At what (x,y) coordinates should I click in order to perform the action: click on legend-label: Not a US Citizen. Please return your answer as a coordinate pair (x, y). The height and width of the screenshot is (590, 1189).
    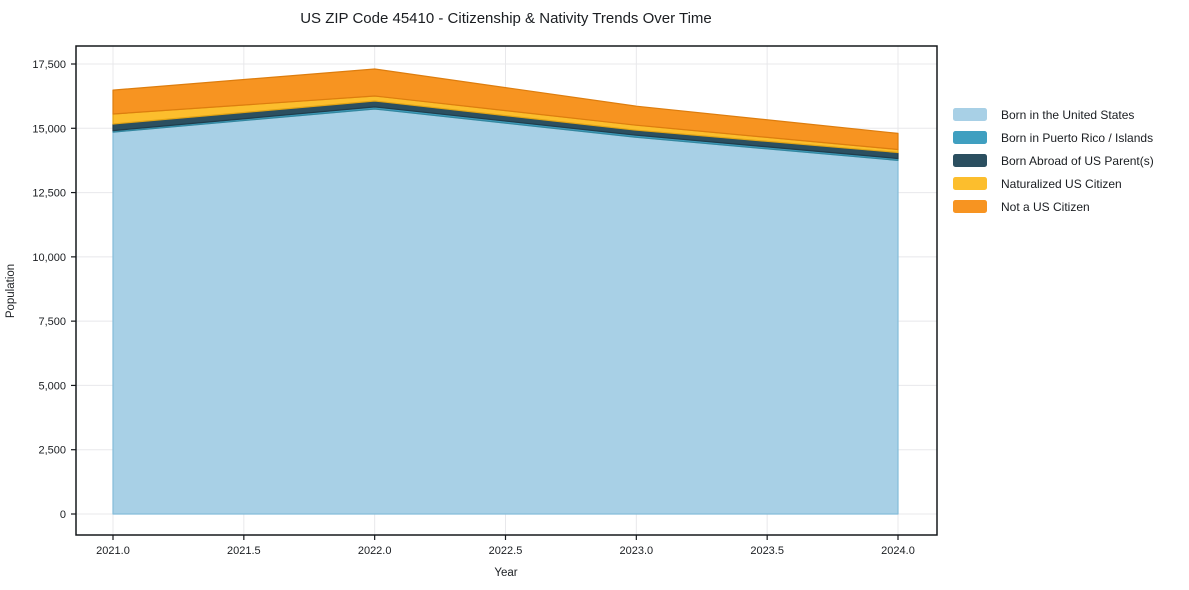
    Looking at the image, I should click on (1045, 206).